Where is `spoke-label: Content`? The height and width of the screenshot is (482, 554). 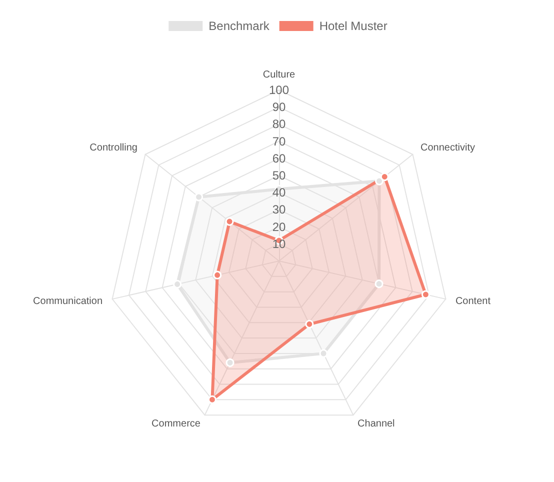 spoke-label: Content is located at coordinates (473, 301).